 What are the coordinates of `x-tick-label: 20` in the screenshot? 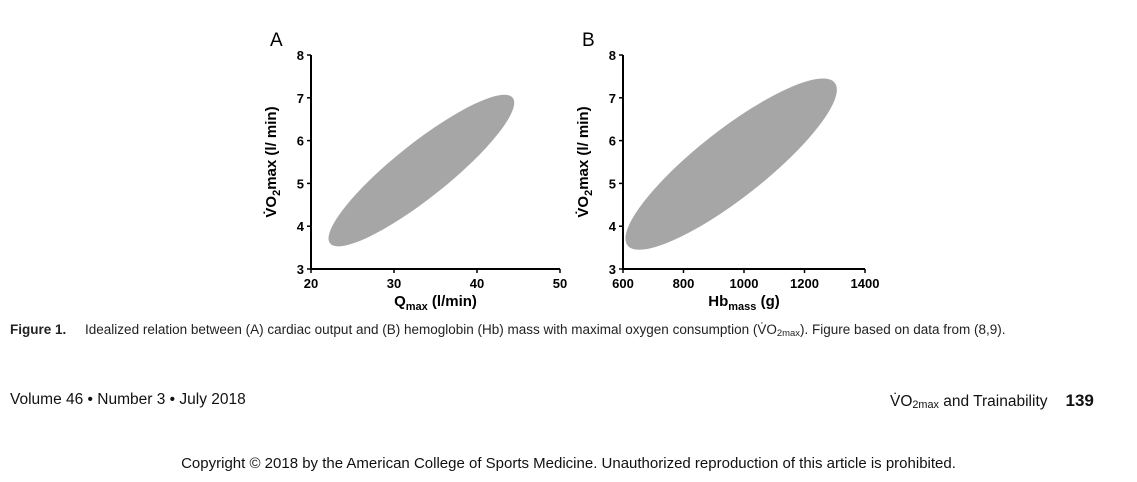 It's located at (311, 283).